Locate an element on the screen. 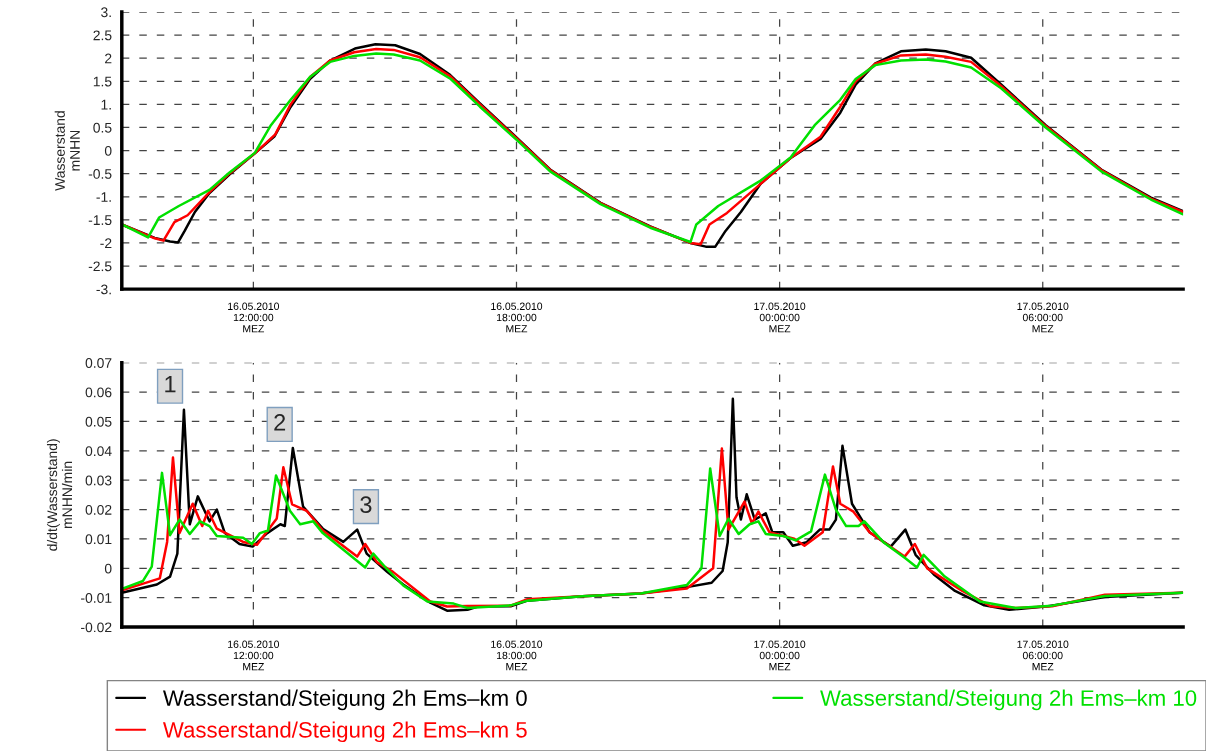 The image size is (1206, 751). annotation: 3 is located at coordinates (366, 504).